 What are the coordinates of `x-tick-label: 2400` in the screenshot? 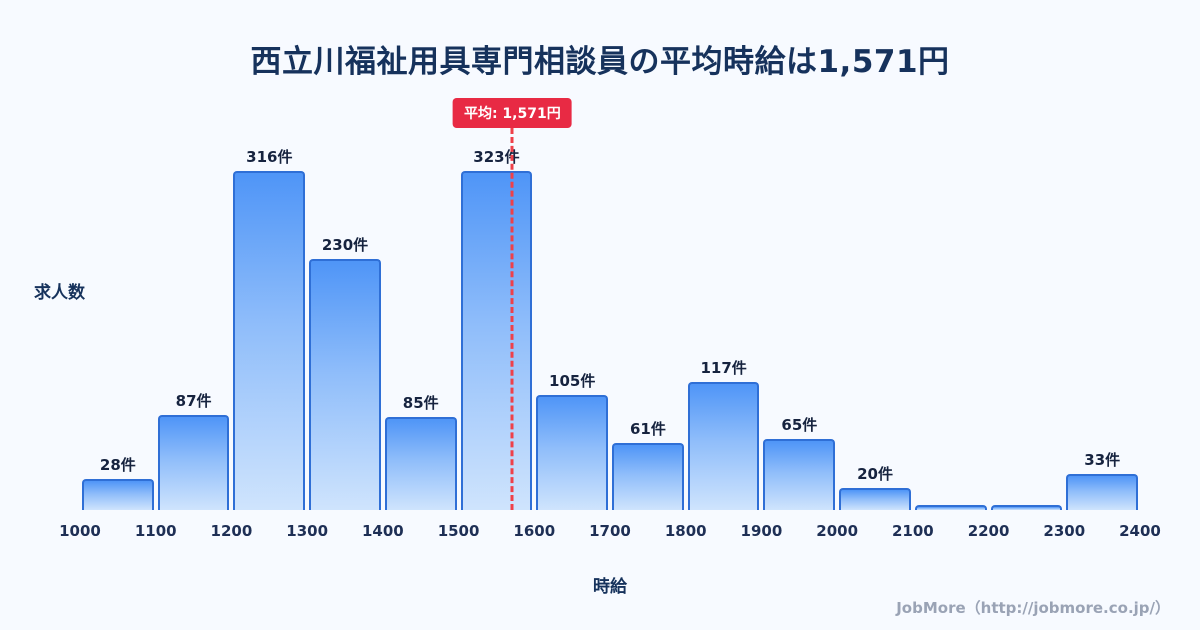 It's located at (1140, 531).